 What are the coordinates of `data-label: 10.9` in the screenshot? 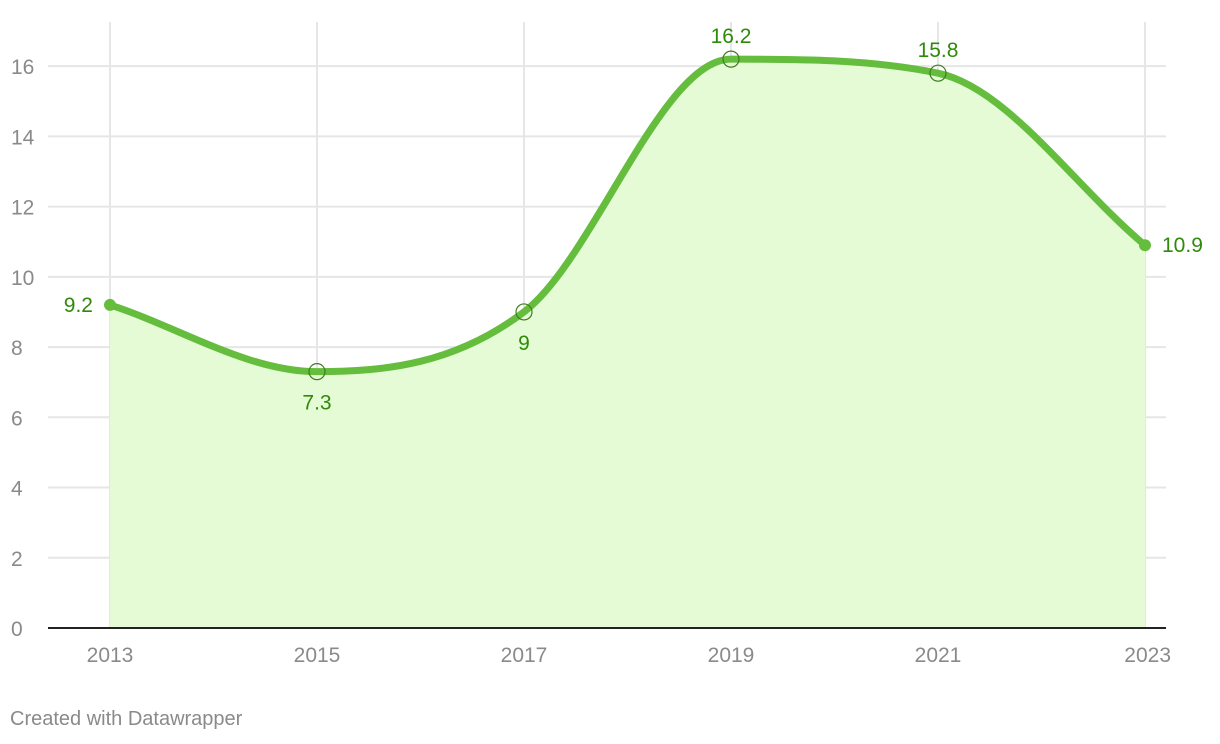 It's located at (1182, 245).